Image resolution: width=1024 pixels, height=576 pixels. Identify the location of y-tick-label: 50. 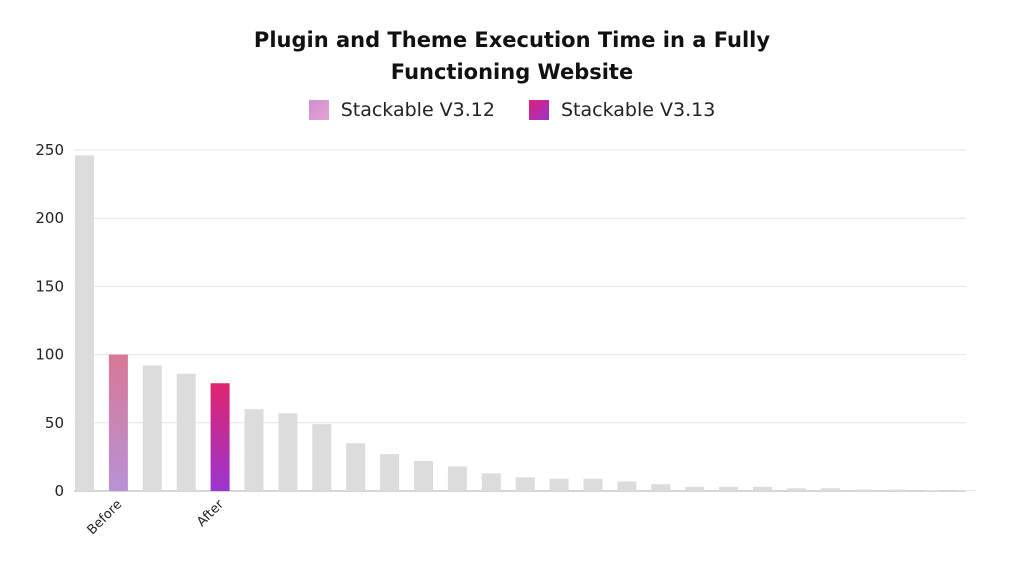
(54, 423).